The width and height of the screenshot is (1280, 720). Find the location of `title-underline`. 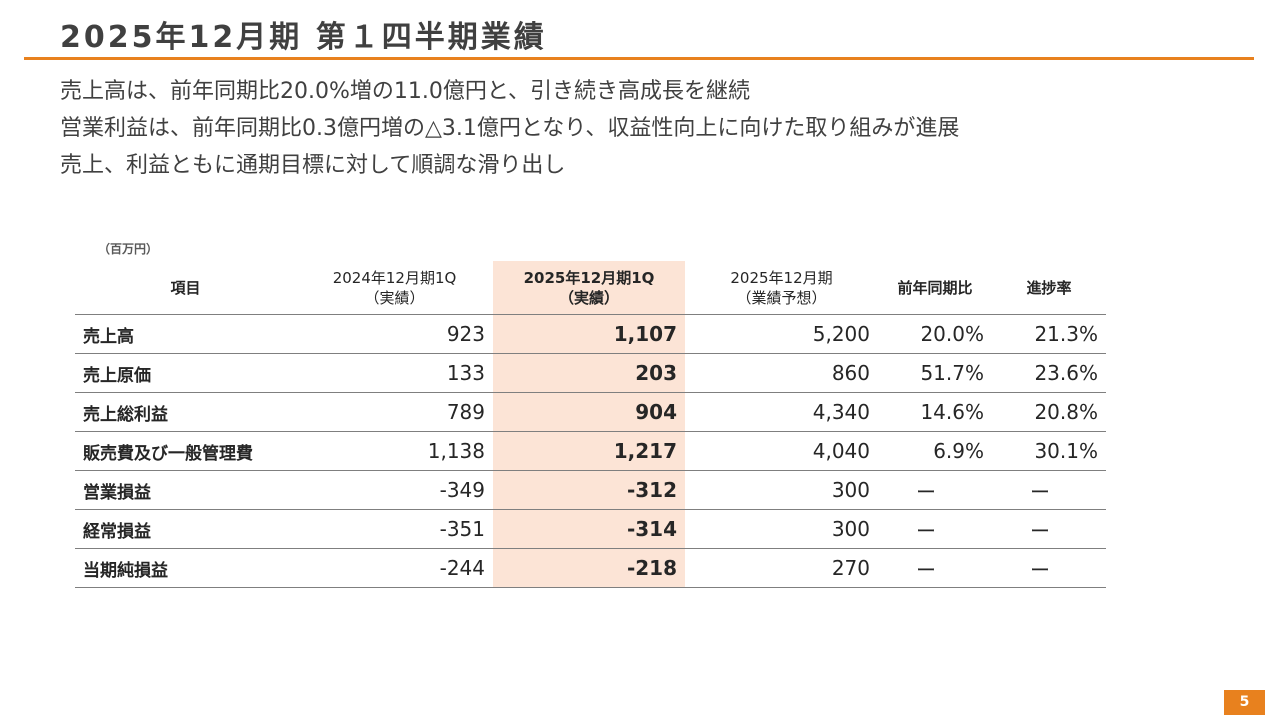

title-underline is located at coordinates (639, 58).